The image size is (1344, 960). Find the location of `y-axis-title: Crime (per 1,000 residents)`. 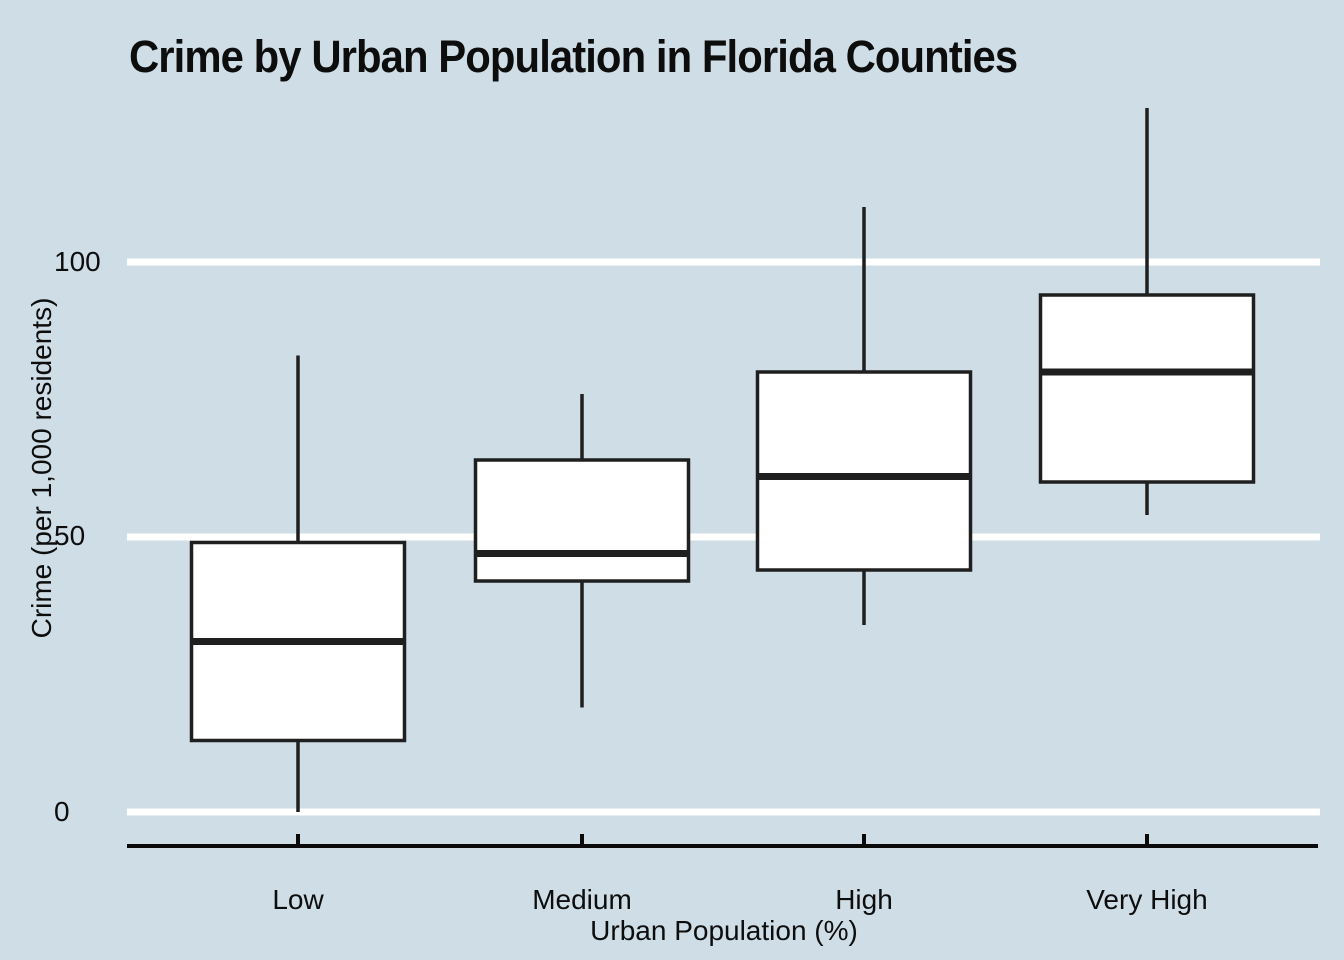

y-axis-title: Crime (per 1,000 residents) is located at coordinates (41, 468).